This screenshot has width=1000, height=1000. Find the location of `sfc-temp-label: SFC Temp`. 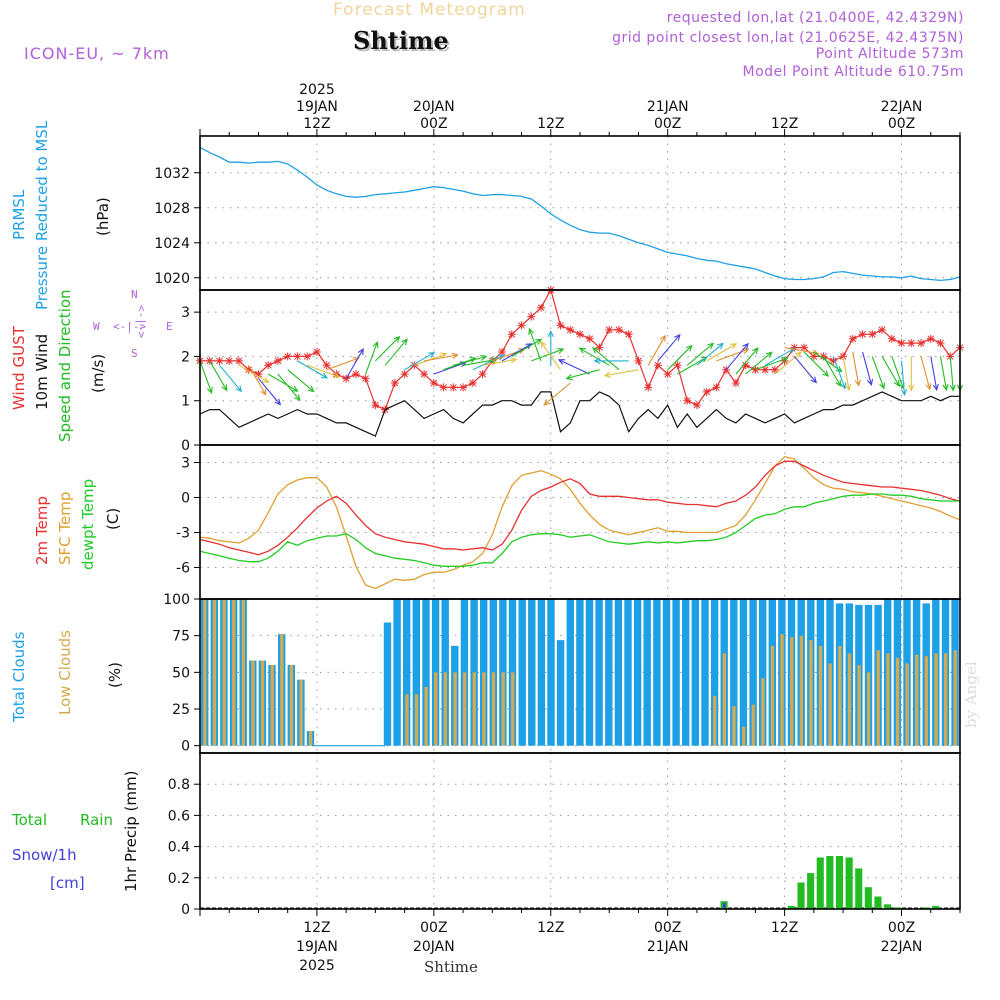

sfc-temp-label: SFC Temp is located at coordinates (65, 528).